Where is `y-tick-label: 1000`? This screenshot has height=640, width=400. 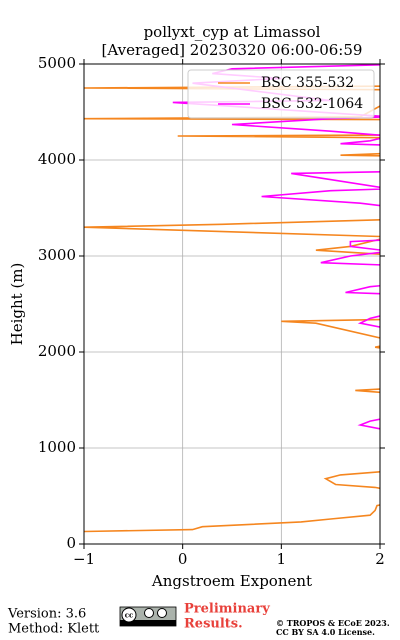
y-tick-label: 1000 is located at coordinates (57, 447).